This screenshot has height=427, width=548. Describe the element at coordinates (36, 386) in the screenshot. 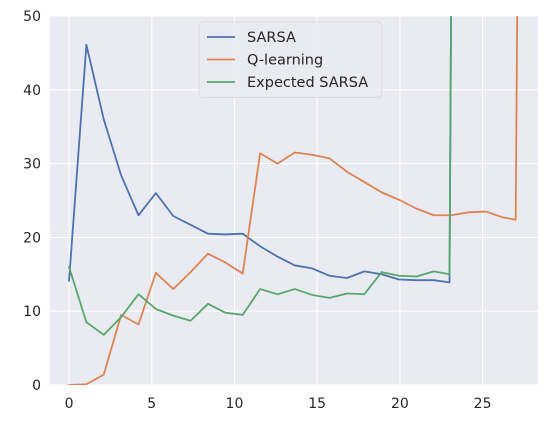

I see `y-tick-label: 0` at that location.